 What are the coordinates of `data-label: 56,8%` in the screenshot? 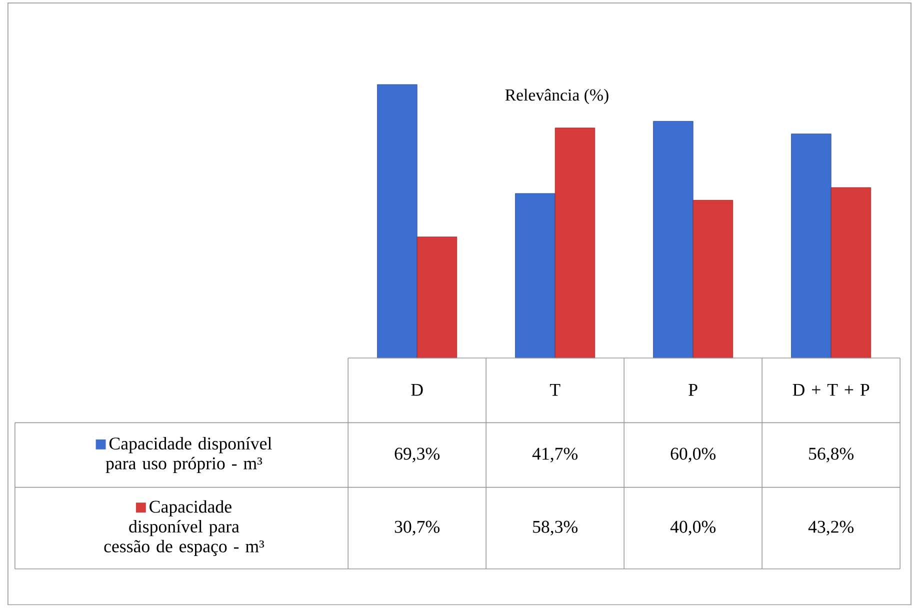 It's located at (831, 455).